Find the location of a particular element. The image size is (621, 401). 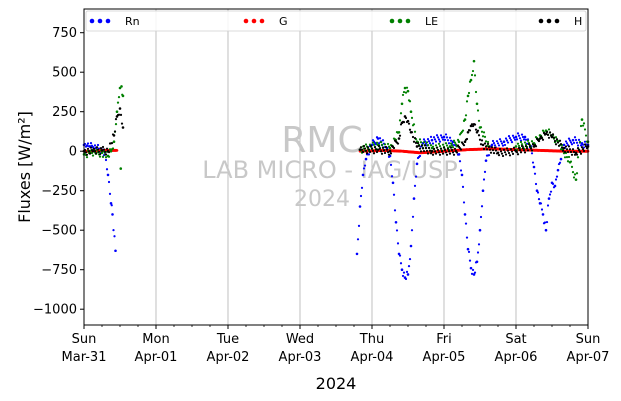

legend-label: G is located at coordinates (283, 21).